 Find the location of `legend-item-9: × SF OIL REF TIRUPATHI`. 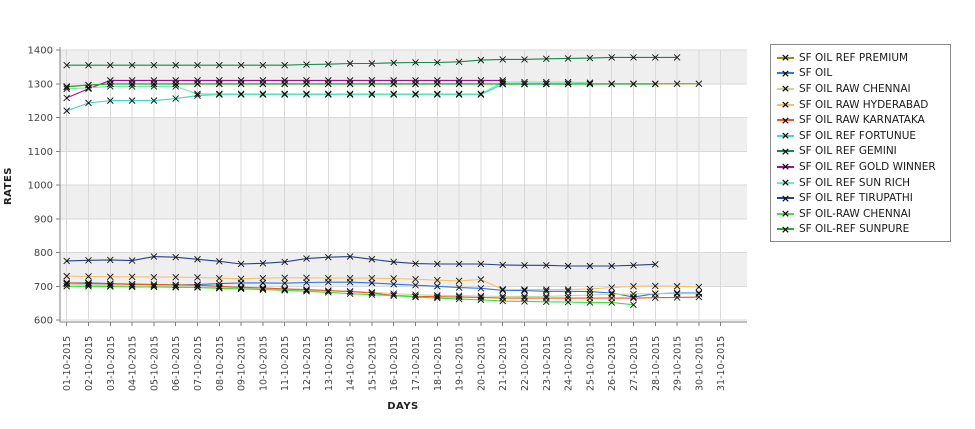

legend-item-9: × SF OIL REF TIRUPATHI is located at coordinates (860, 198).